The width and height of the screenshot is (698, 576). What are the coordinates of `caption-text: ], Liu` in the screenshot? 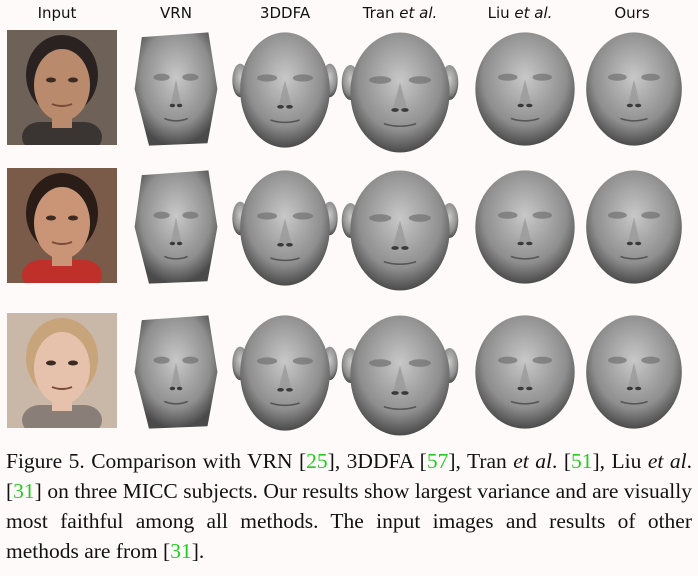 It's located at (620, 461).